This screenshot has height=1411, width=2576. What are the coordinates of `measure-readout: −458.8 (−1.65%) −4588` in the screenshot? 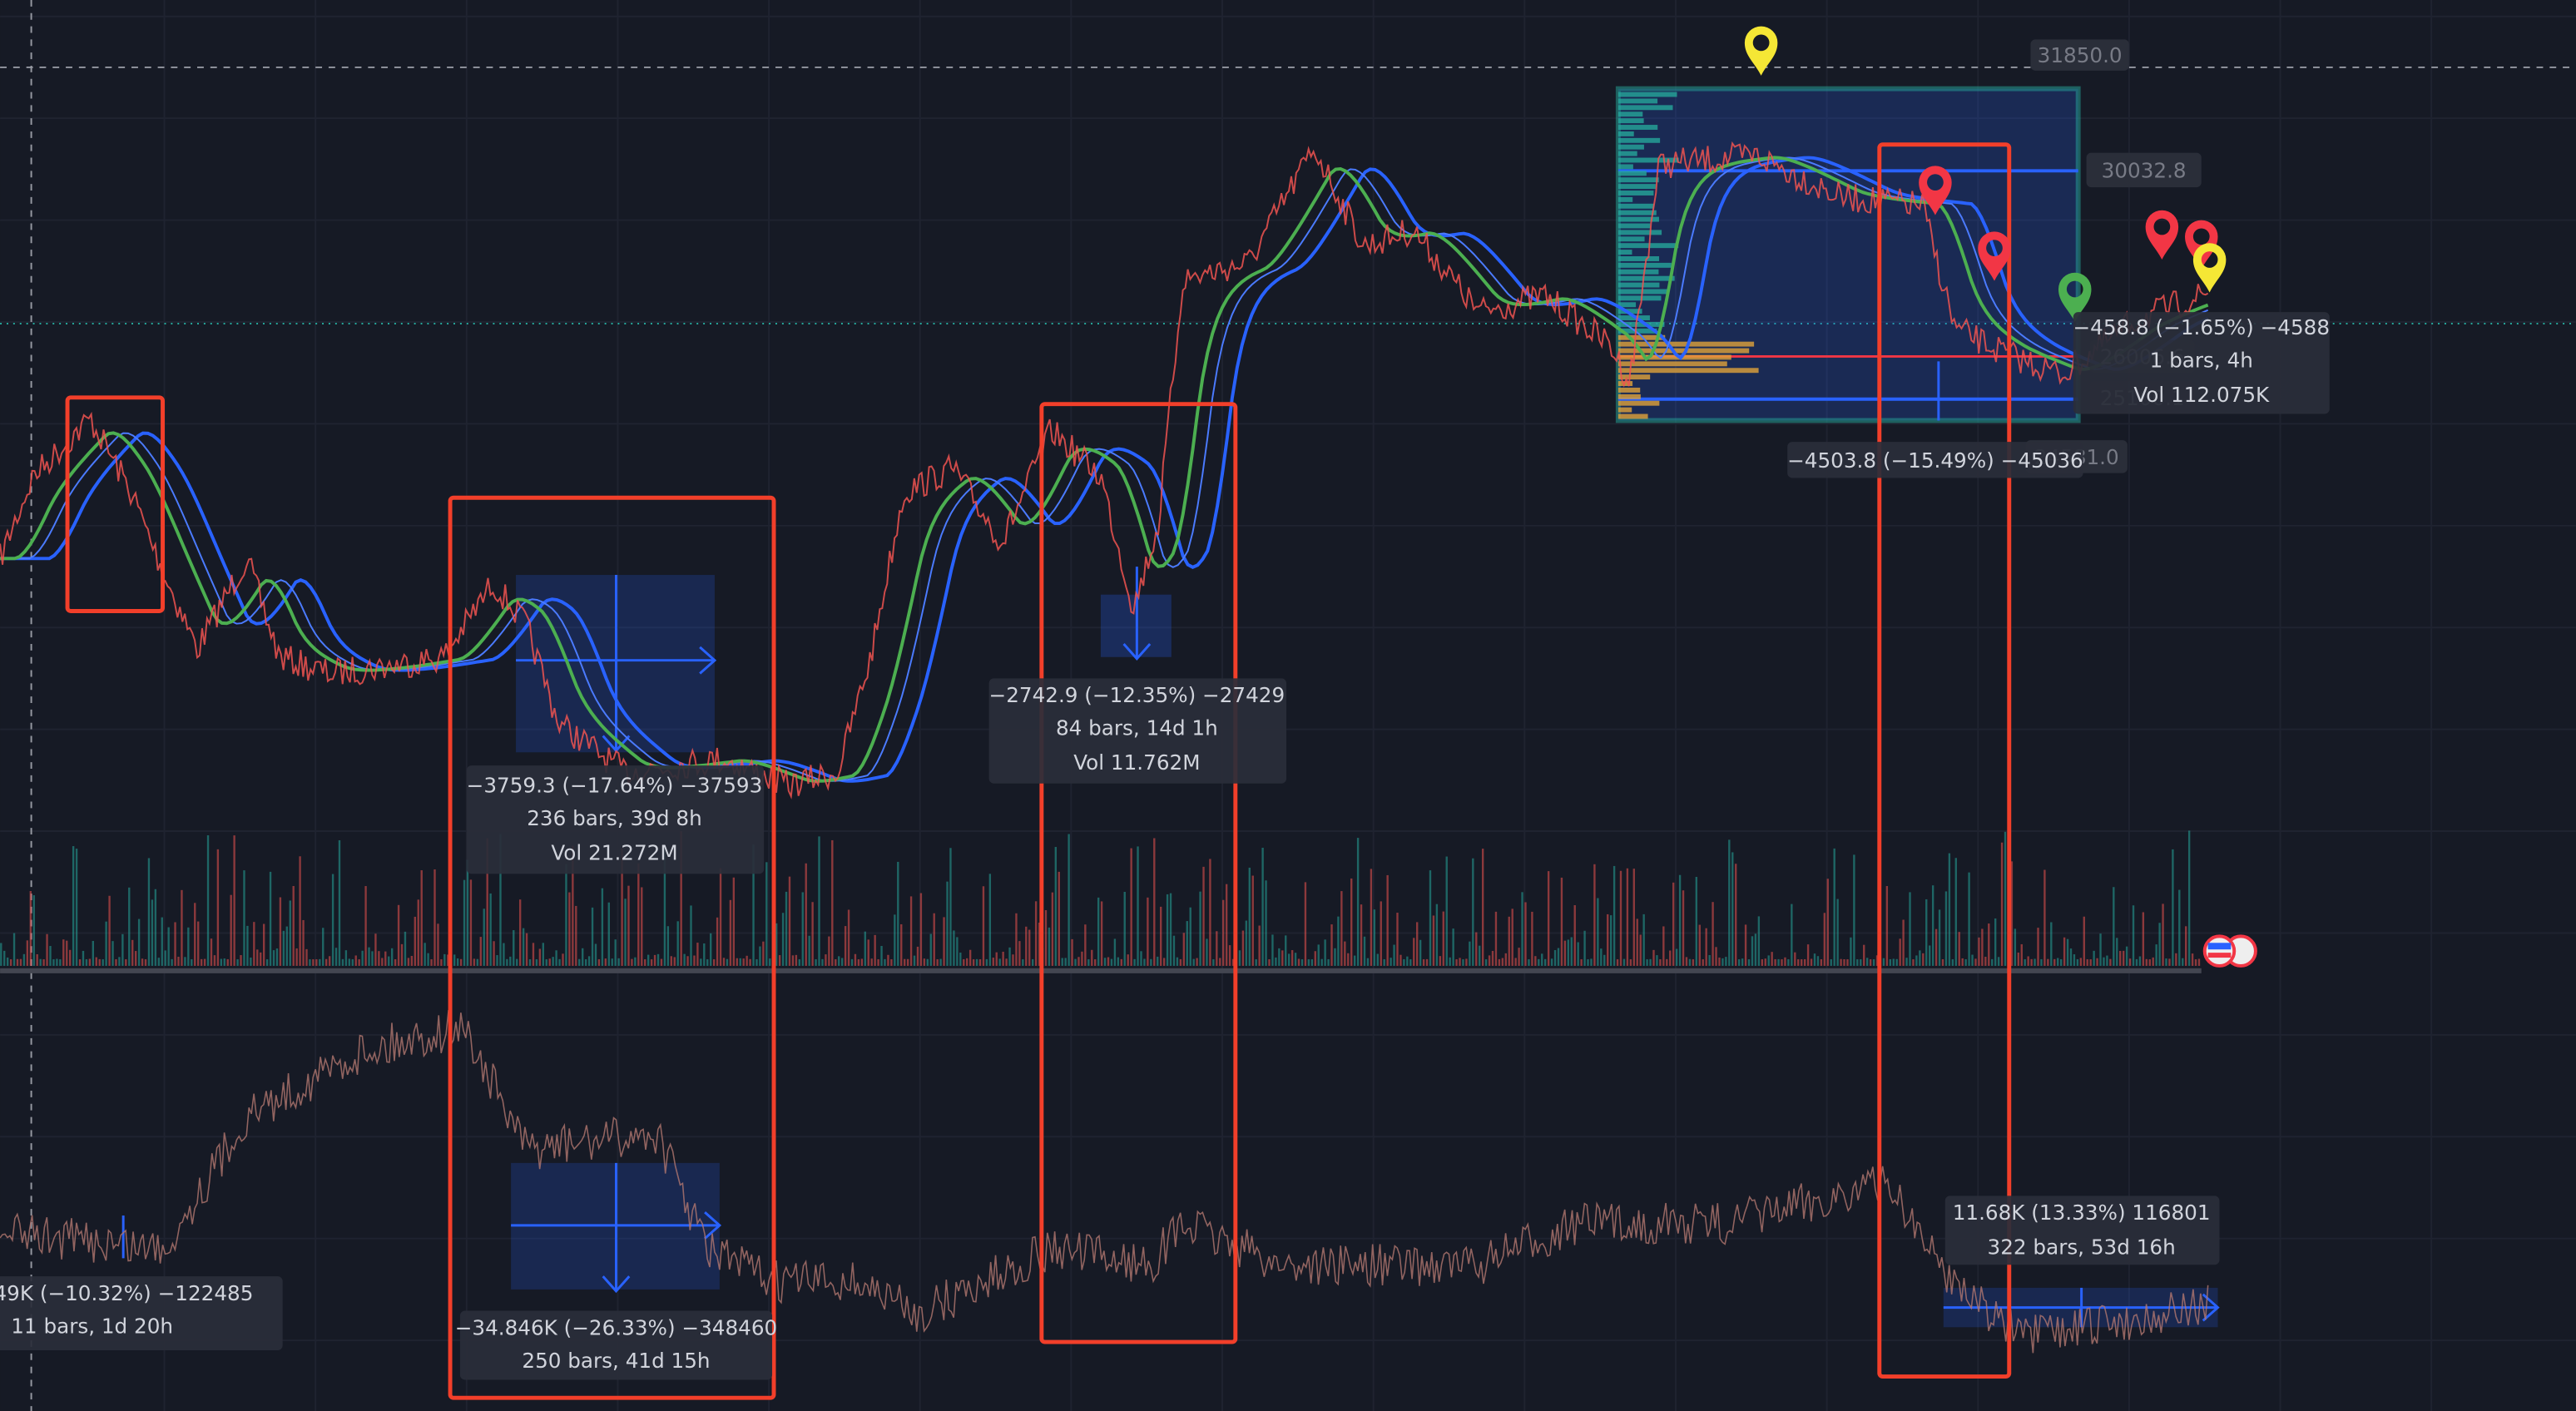 It's located at (2201, 327).